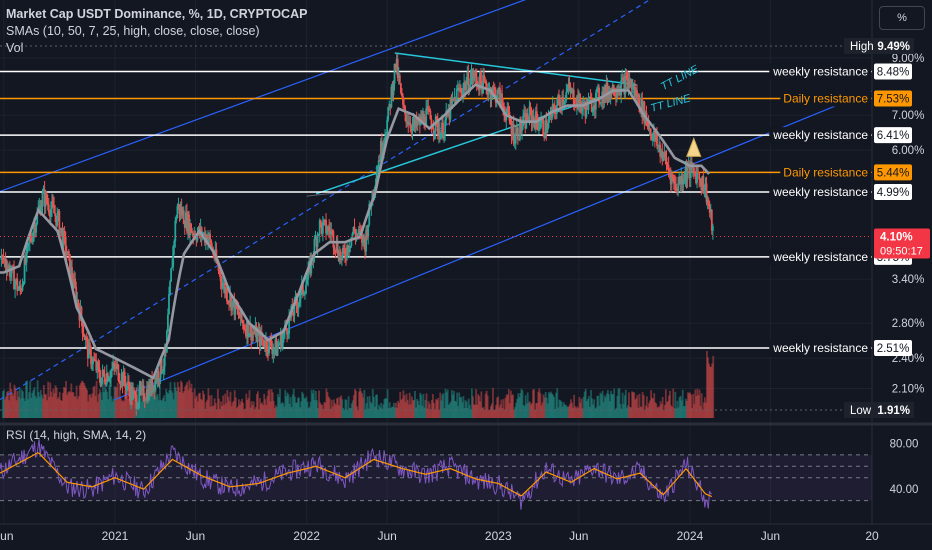 This screenshot has height=550, width=932. I want to click on percent-scale-button: %, so click(902, 18).